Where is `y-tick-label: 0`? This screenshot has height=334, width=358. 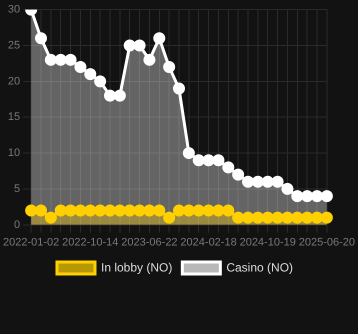 y-tick-label: 0 is located at coordinates (17, 224).